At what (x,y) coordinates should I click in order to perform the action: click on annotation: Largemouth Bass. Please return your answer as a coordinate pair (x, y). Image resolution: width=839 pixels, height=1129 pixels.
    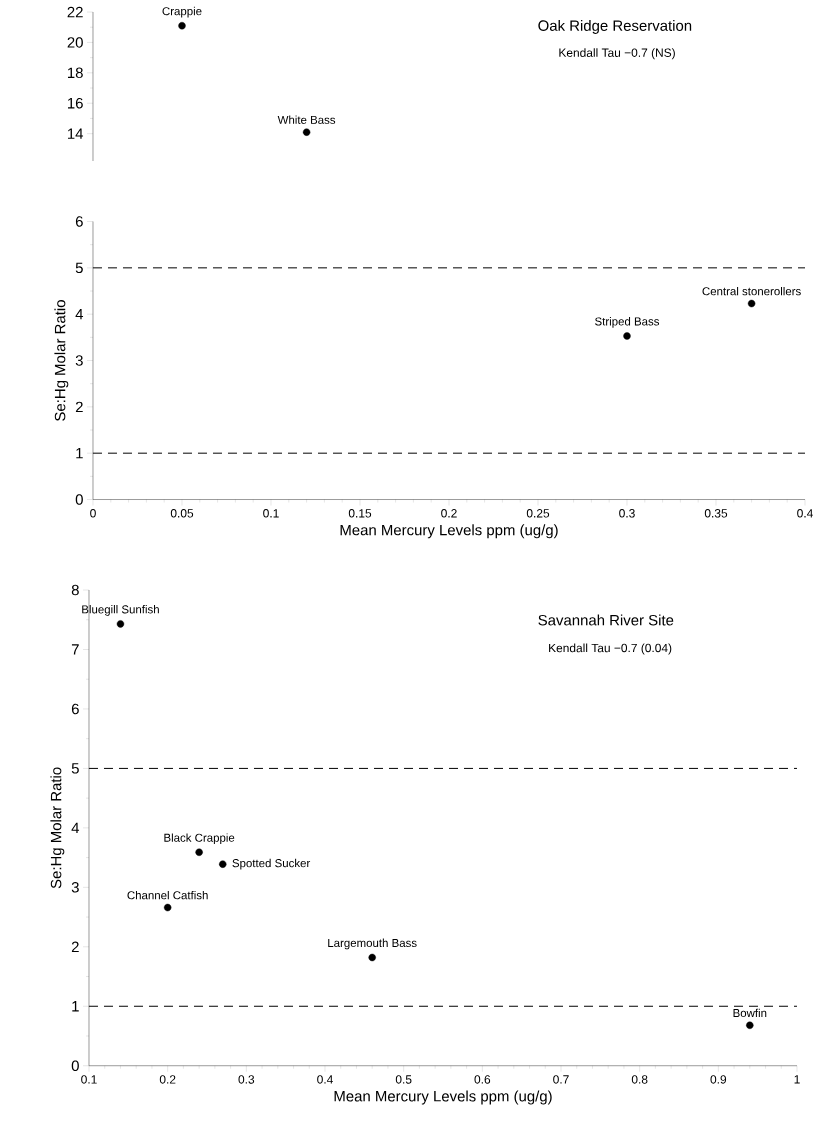
    Looking at the image, I should click on (372, 944).